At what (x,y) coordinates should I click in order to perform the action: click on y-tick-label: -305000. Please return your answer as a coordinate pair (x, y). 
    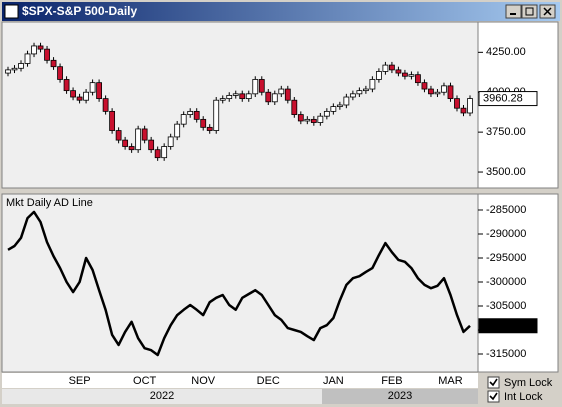
    Looking at the image, I should click on (506, 306).